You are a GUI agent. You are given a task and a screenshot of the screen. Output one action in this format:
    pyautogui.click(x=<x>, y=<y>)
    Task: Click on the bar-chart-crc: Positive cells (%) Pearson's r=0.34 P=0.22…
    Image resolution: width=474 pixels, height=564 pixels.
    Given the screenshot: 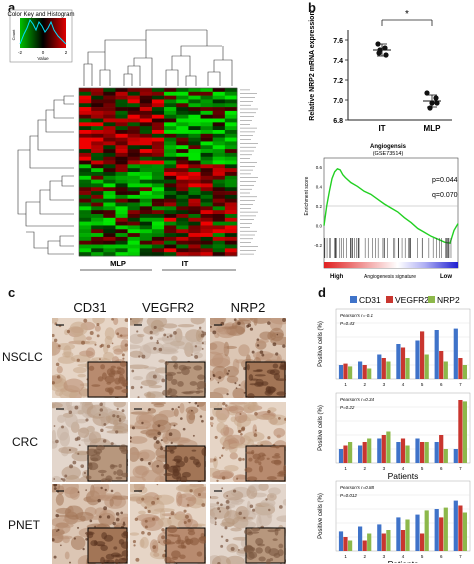 What is the action you would take?
    pyautogui.click(x=394, y=436)
    